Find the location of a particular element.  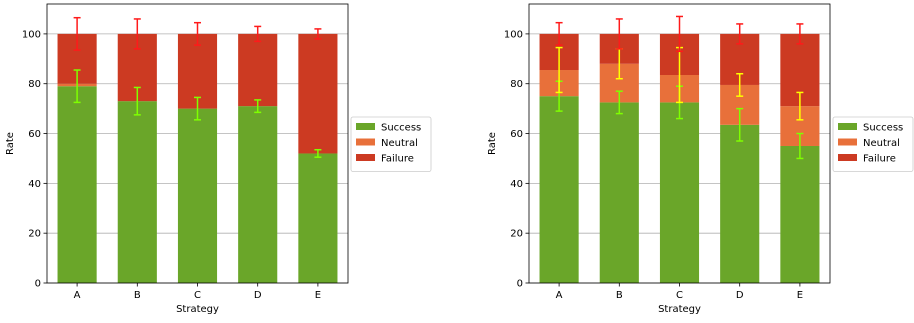

bar-failure-e is located at coordinates (318, 93).